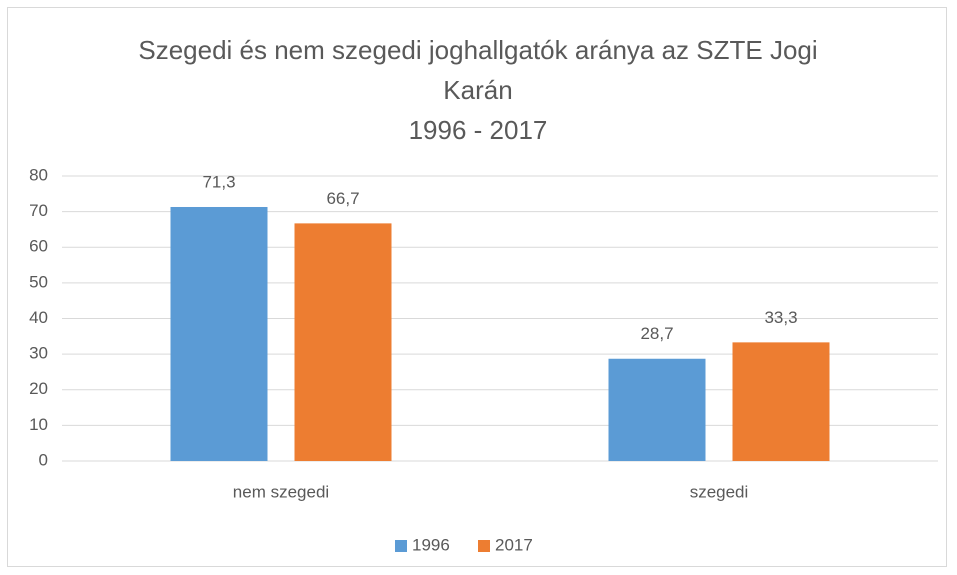 The width and height of the screenshot is (957, 575). What do you see at coordinates (38, 174) in the screenshot?
I see `y-tick-label: 80` at bounding box center [38, 174].